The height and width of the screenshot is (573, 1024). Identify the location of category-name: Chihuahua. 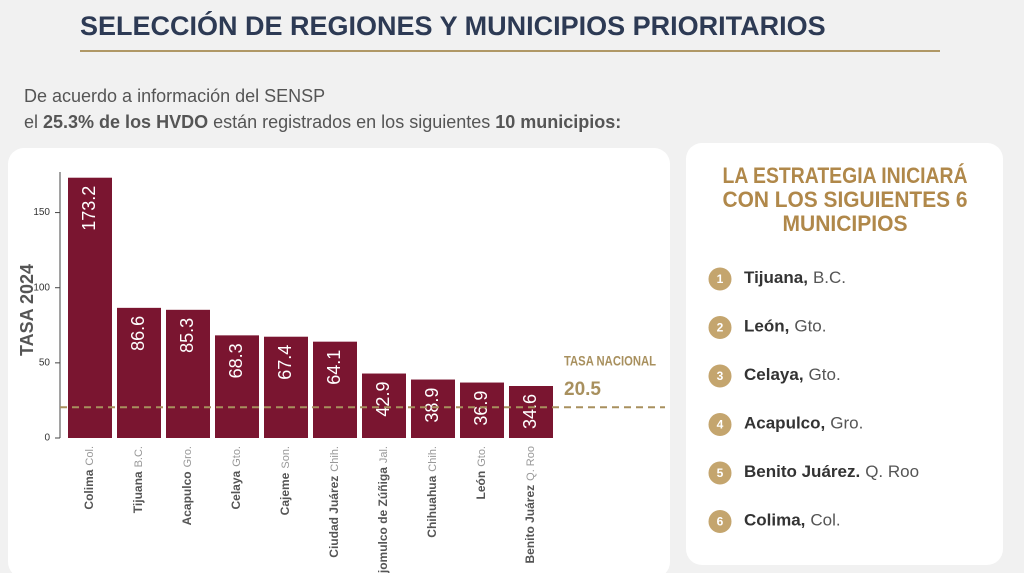
(432, 506).